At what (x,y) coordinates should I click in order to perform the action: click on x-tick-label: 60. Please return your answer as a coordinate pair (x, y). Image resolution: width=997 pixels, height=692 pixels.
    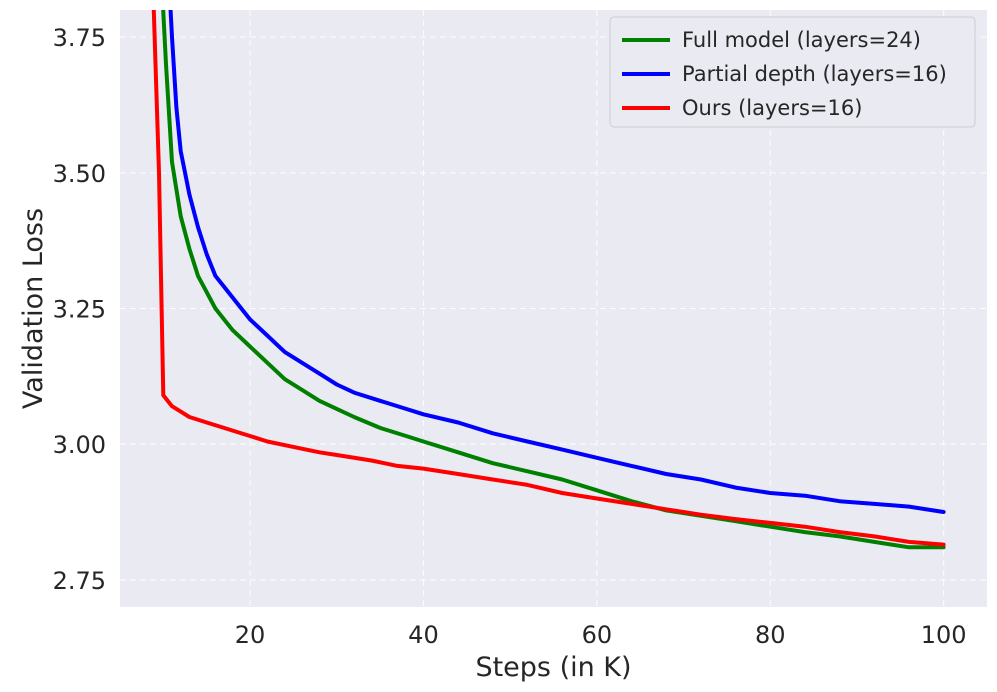
    Looking at the image, I should click on (597, 635).